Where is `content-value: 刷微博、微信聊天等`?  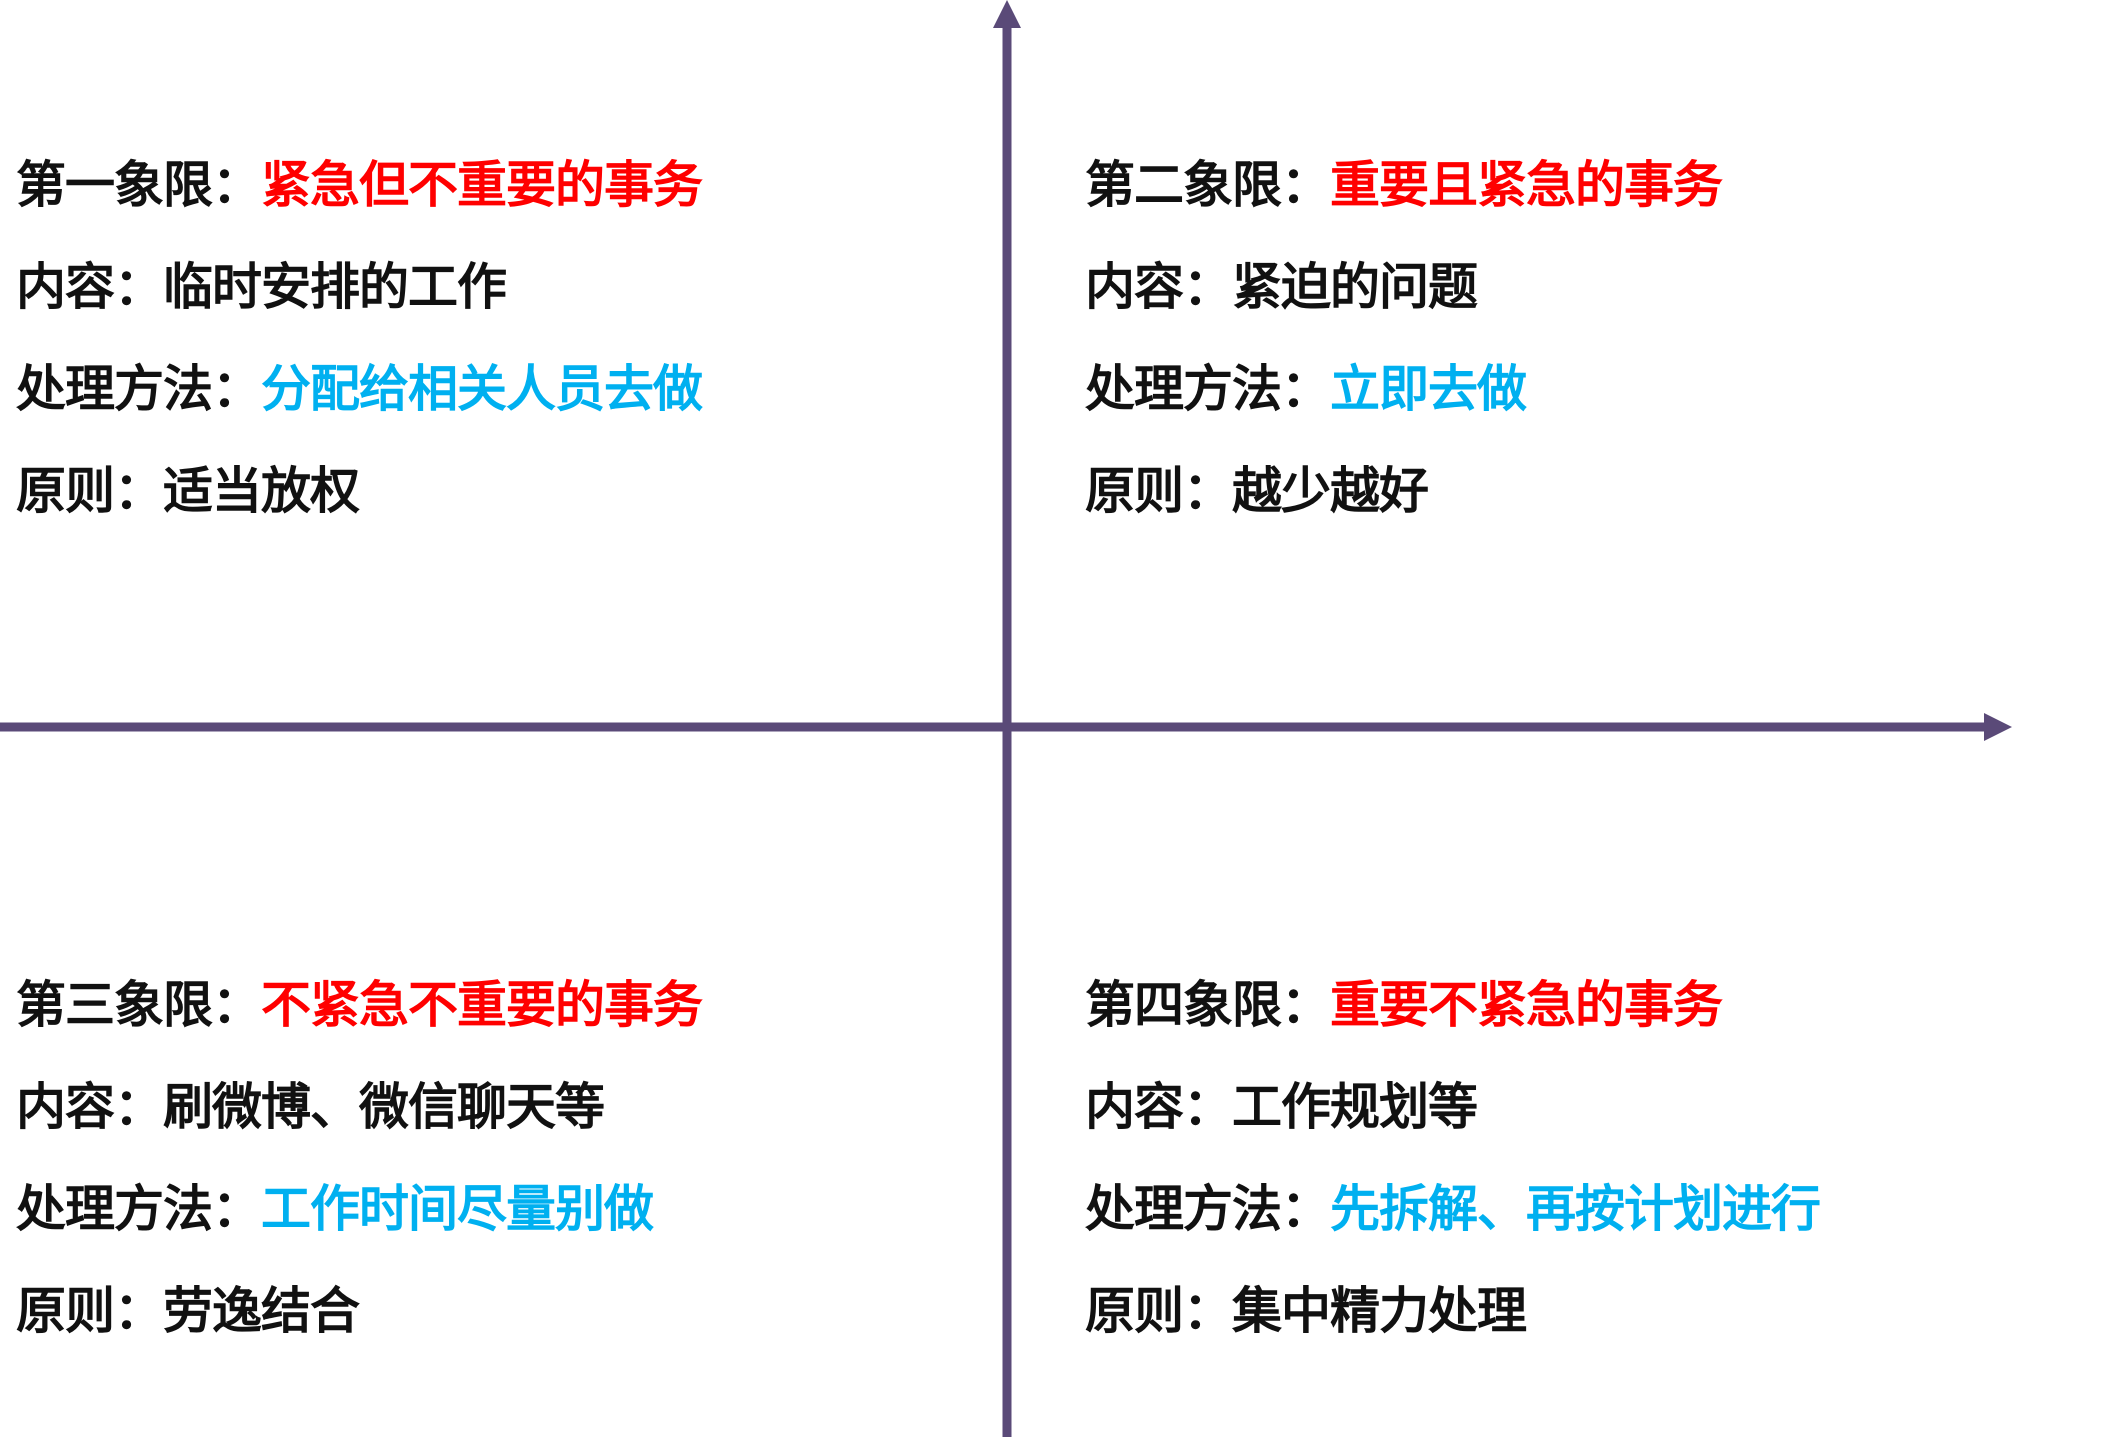
content-value: 刷微博、微信聊天等 is located at coordinates (384, 1107).